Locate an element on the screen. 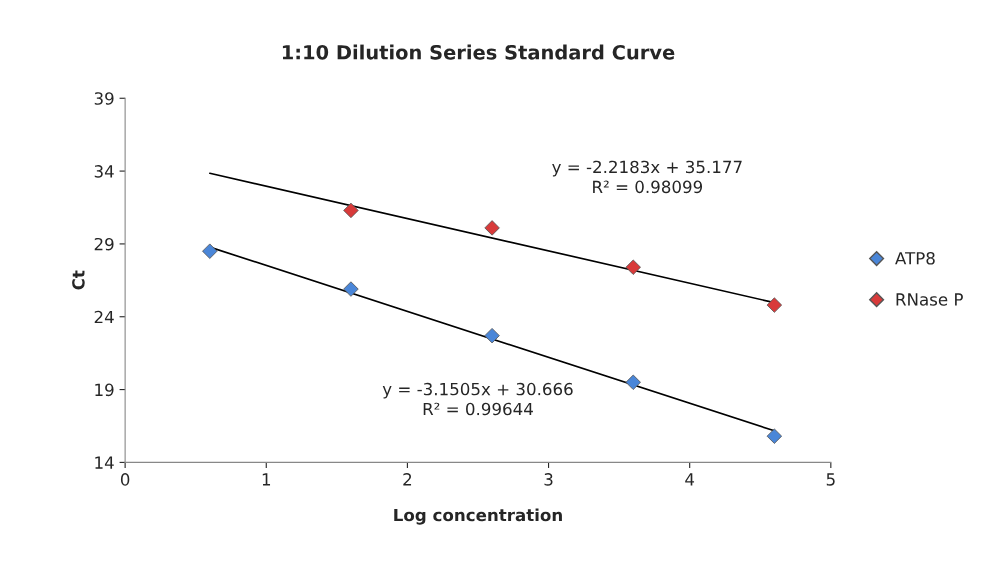  y-tick-label: 29 is located at coordinates (104, 244).